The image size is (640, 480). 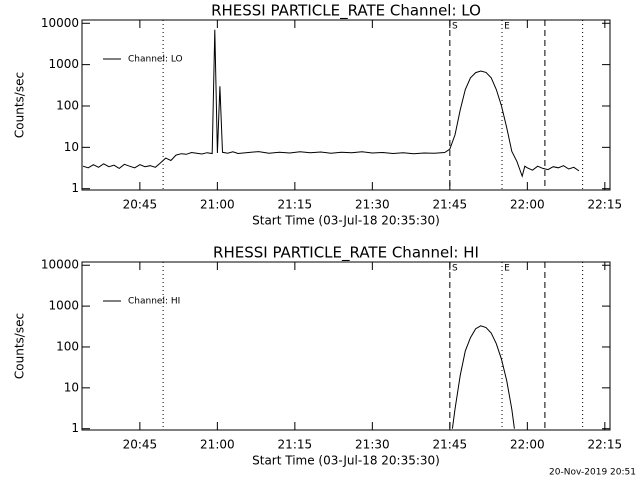 What do you see at coordinates (155, 60) in the screenshot?
I see `legend-label: Channel: LO` at bounding box center [155, 60].